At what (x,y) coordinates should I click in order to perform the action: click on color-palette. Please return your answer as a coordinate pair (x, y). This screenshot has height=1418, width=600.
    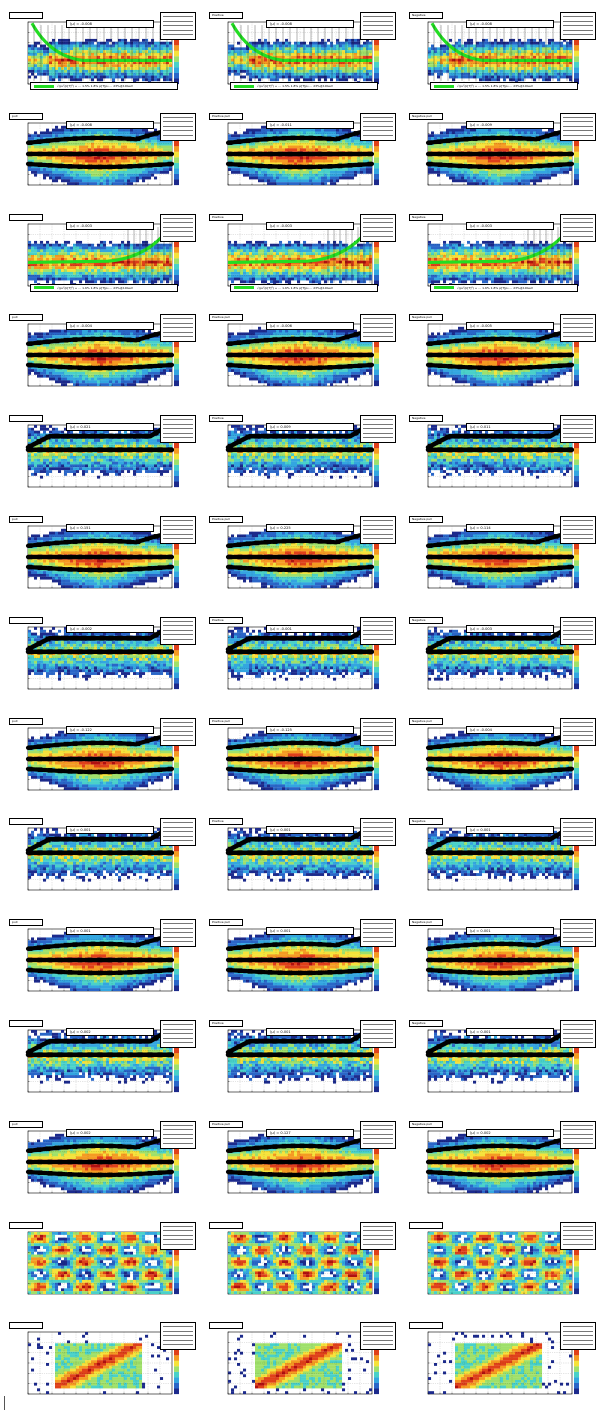
    Looking at the image, I should click on (576, 59).